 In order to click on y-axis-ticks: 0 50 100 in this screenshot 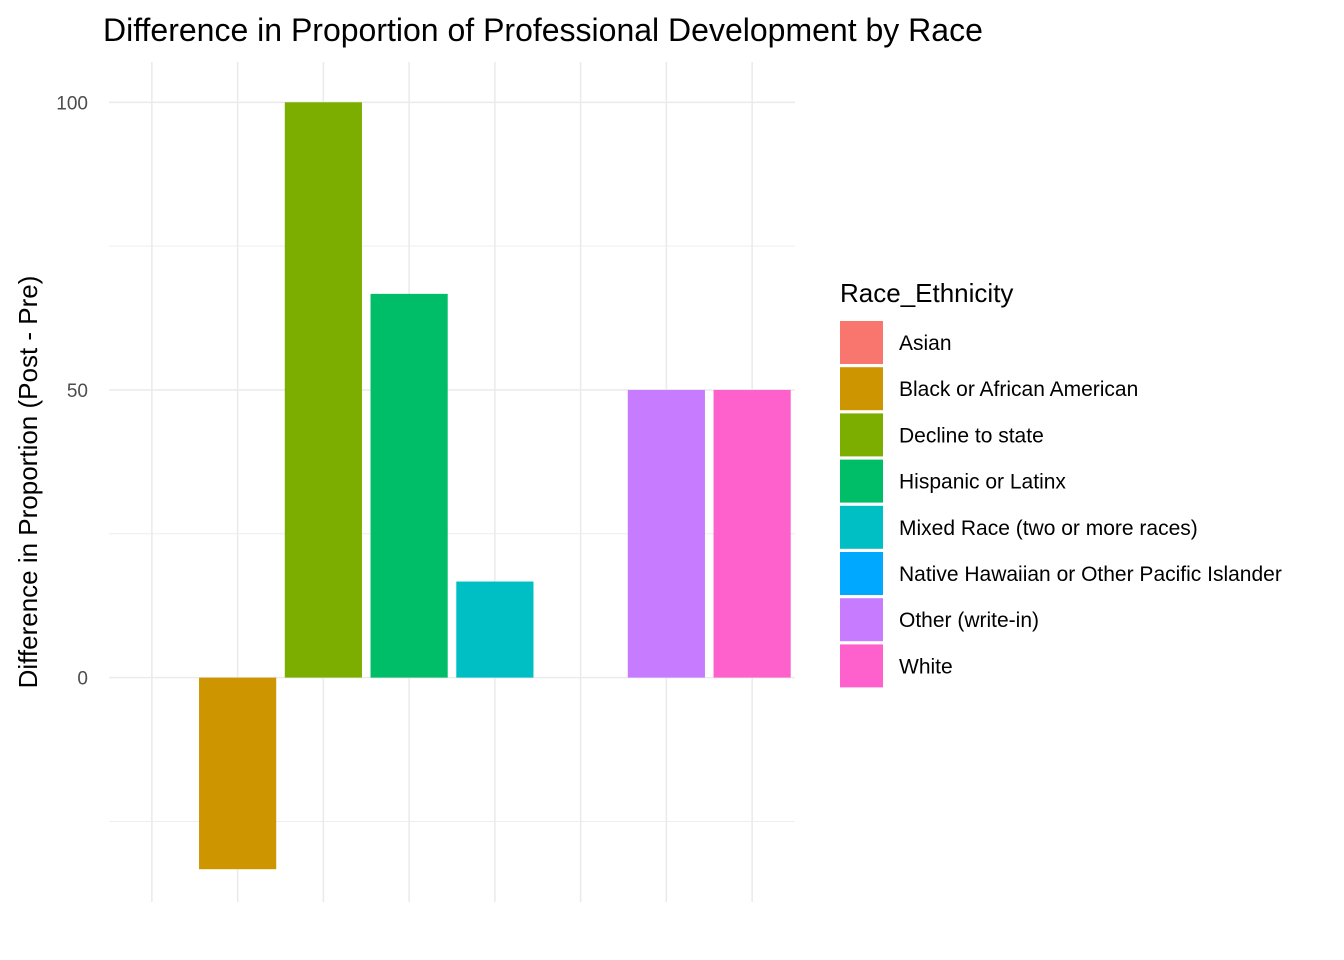, I will do `click(72, 391)`.